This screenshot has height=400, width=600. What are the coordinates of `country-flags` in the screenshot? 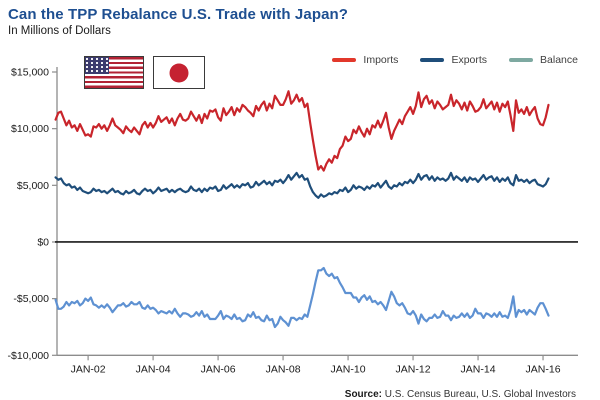 It's located at (144, 72).